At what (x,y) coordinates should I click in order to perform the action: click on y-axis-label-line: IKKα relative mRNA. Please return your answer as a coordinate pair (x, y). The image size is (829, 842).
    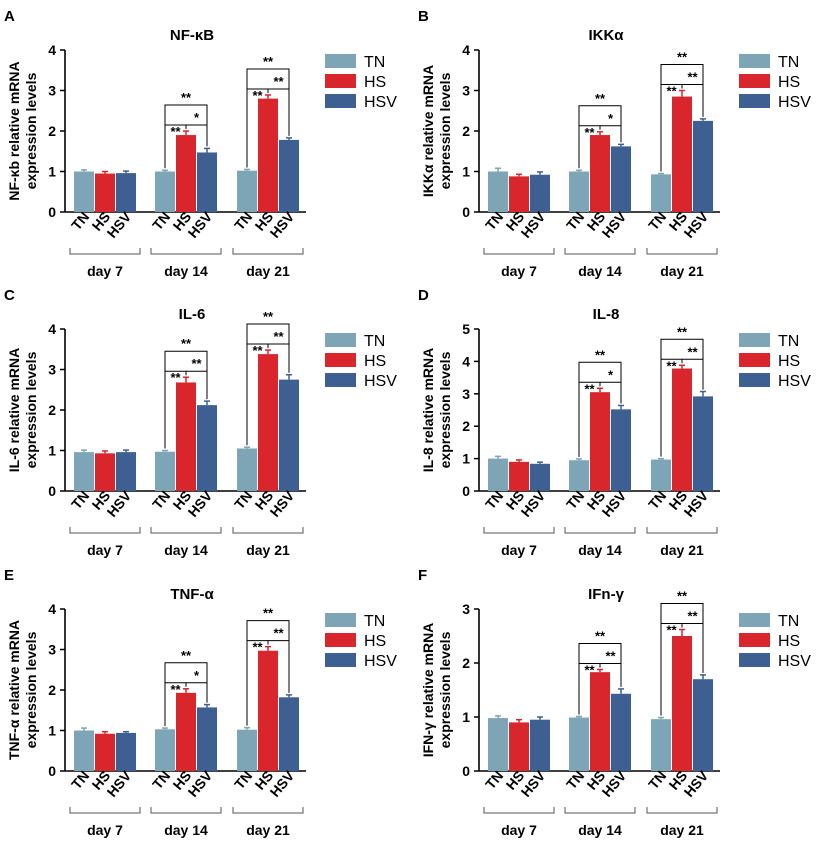
    Looking at the image, I should click on (428, 131).